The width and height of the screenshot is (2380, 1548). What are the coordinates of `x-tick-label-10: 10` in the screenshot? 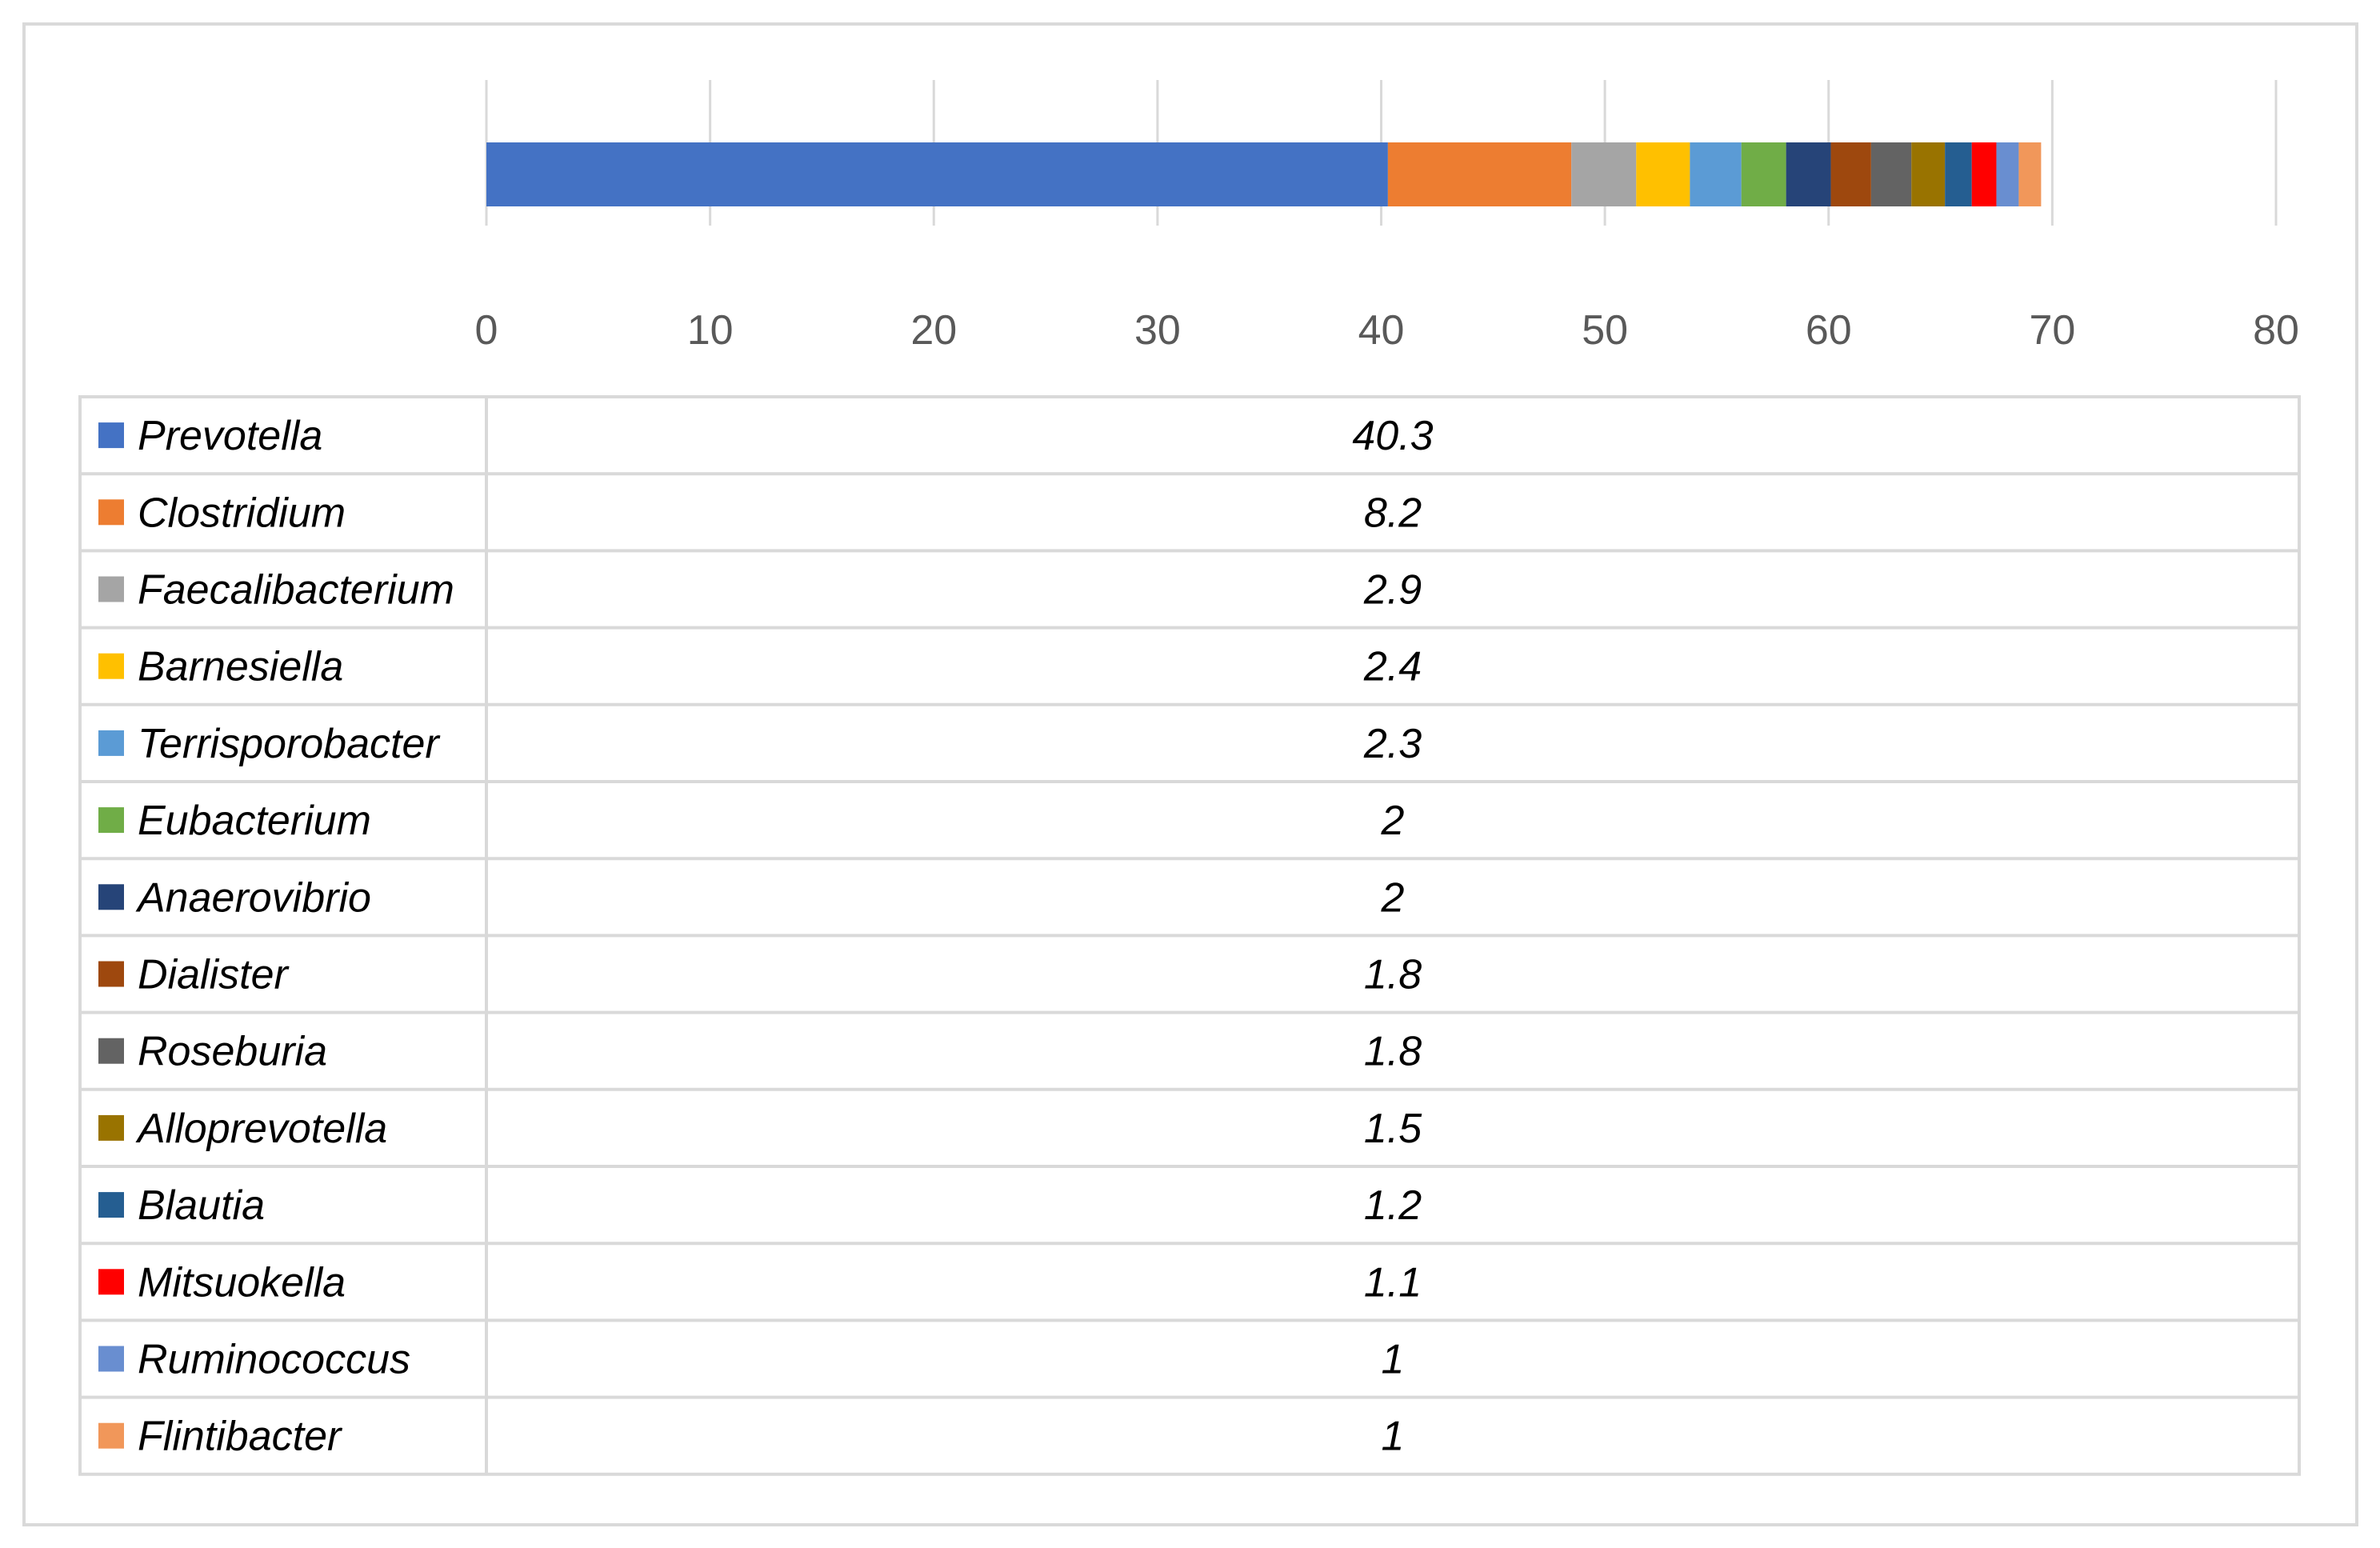 It's located at (710, 330).